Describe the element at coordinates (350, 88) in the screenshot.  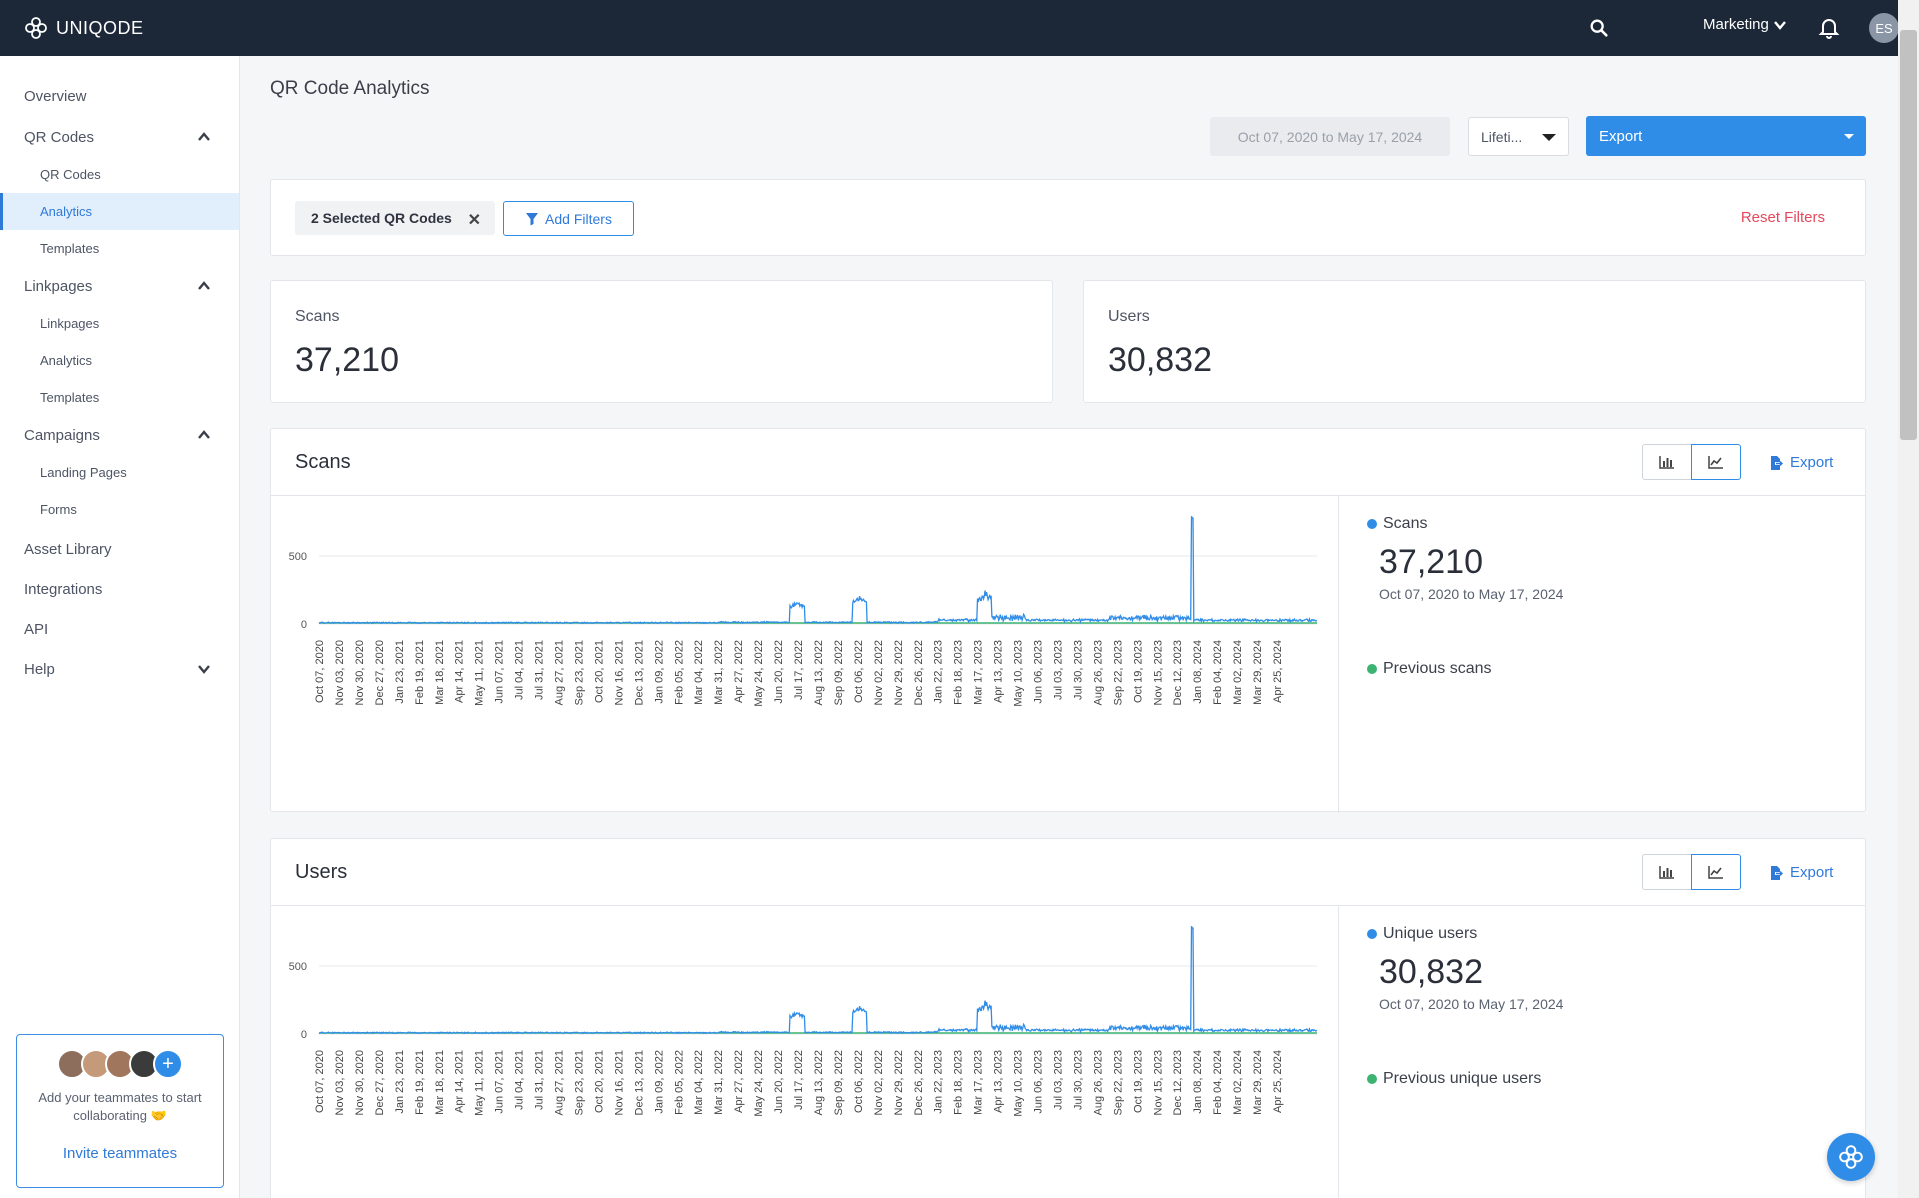
I see `page-title: QR Code Analytics` at that location.